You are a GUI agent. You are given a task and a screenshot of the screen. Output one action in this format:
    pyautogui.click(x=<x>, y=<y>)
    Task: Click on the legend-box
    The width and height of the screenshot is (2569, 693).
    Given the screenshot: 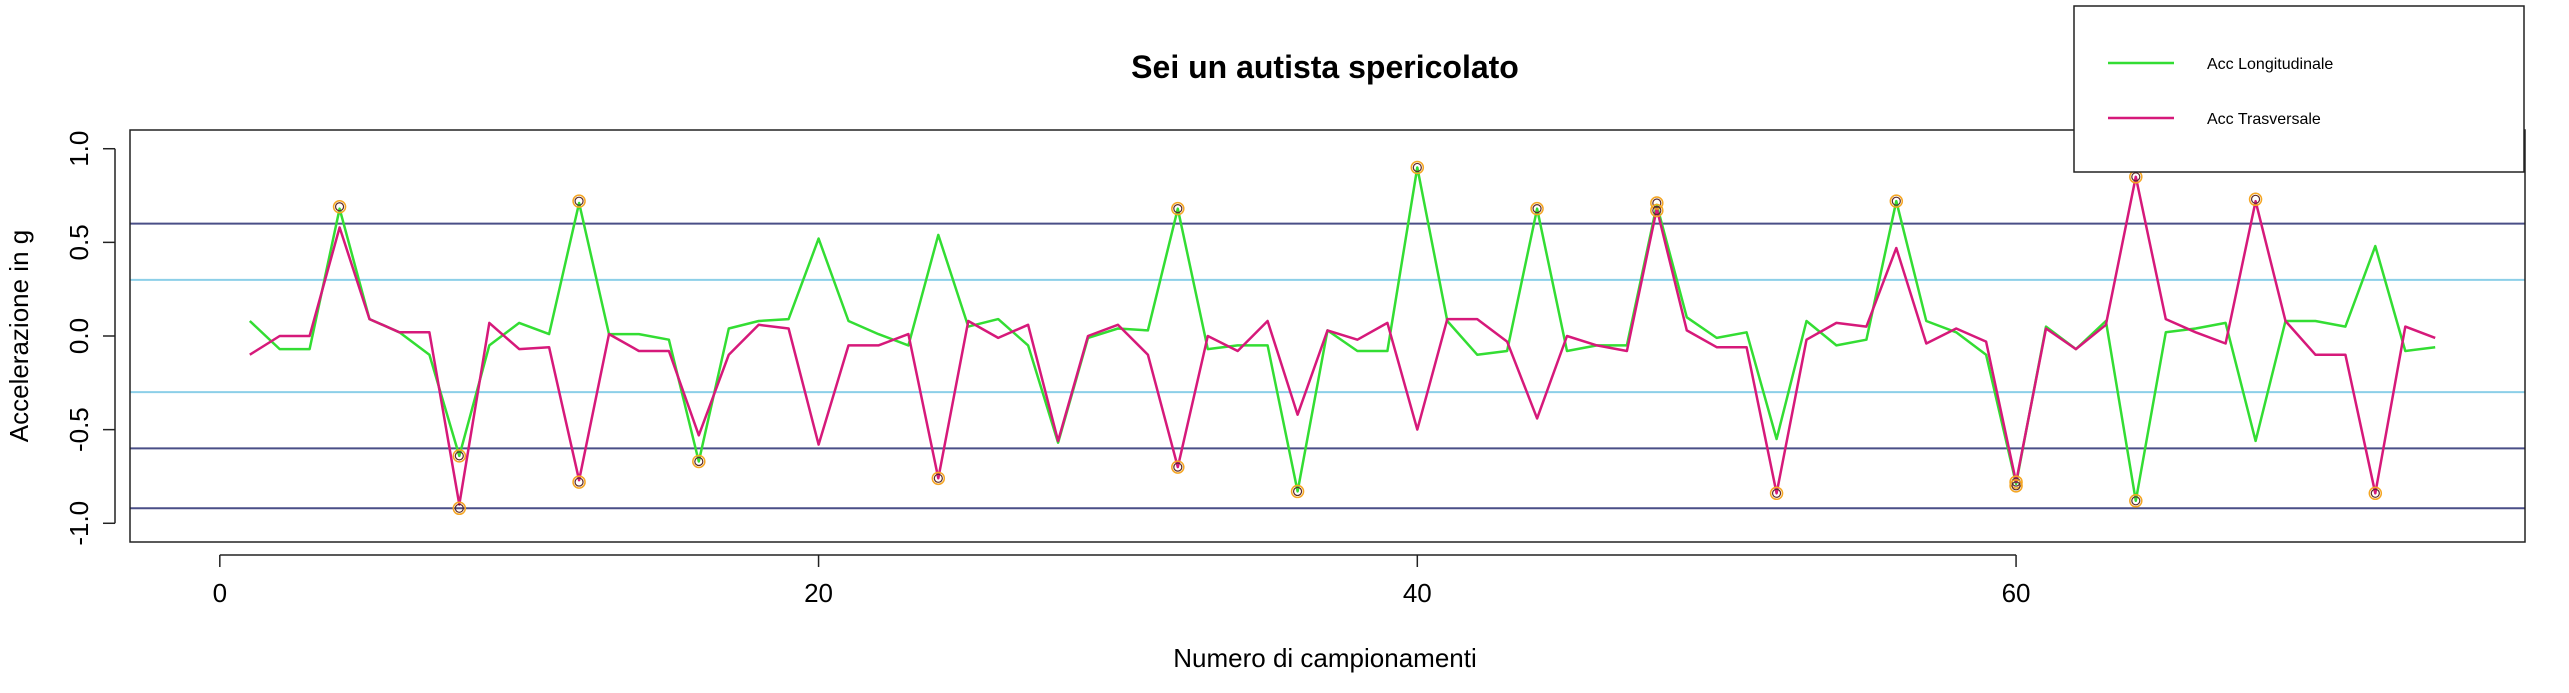 What is the action you would take?
    pyautogui.click(x=2299, y=89)
    